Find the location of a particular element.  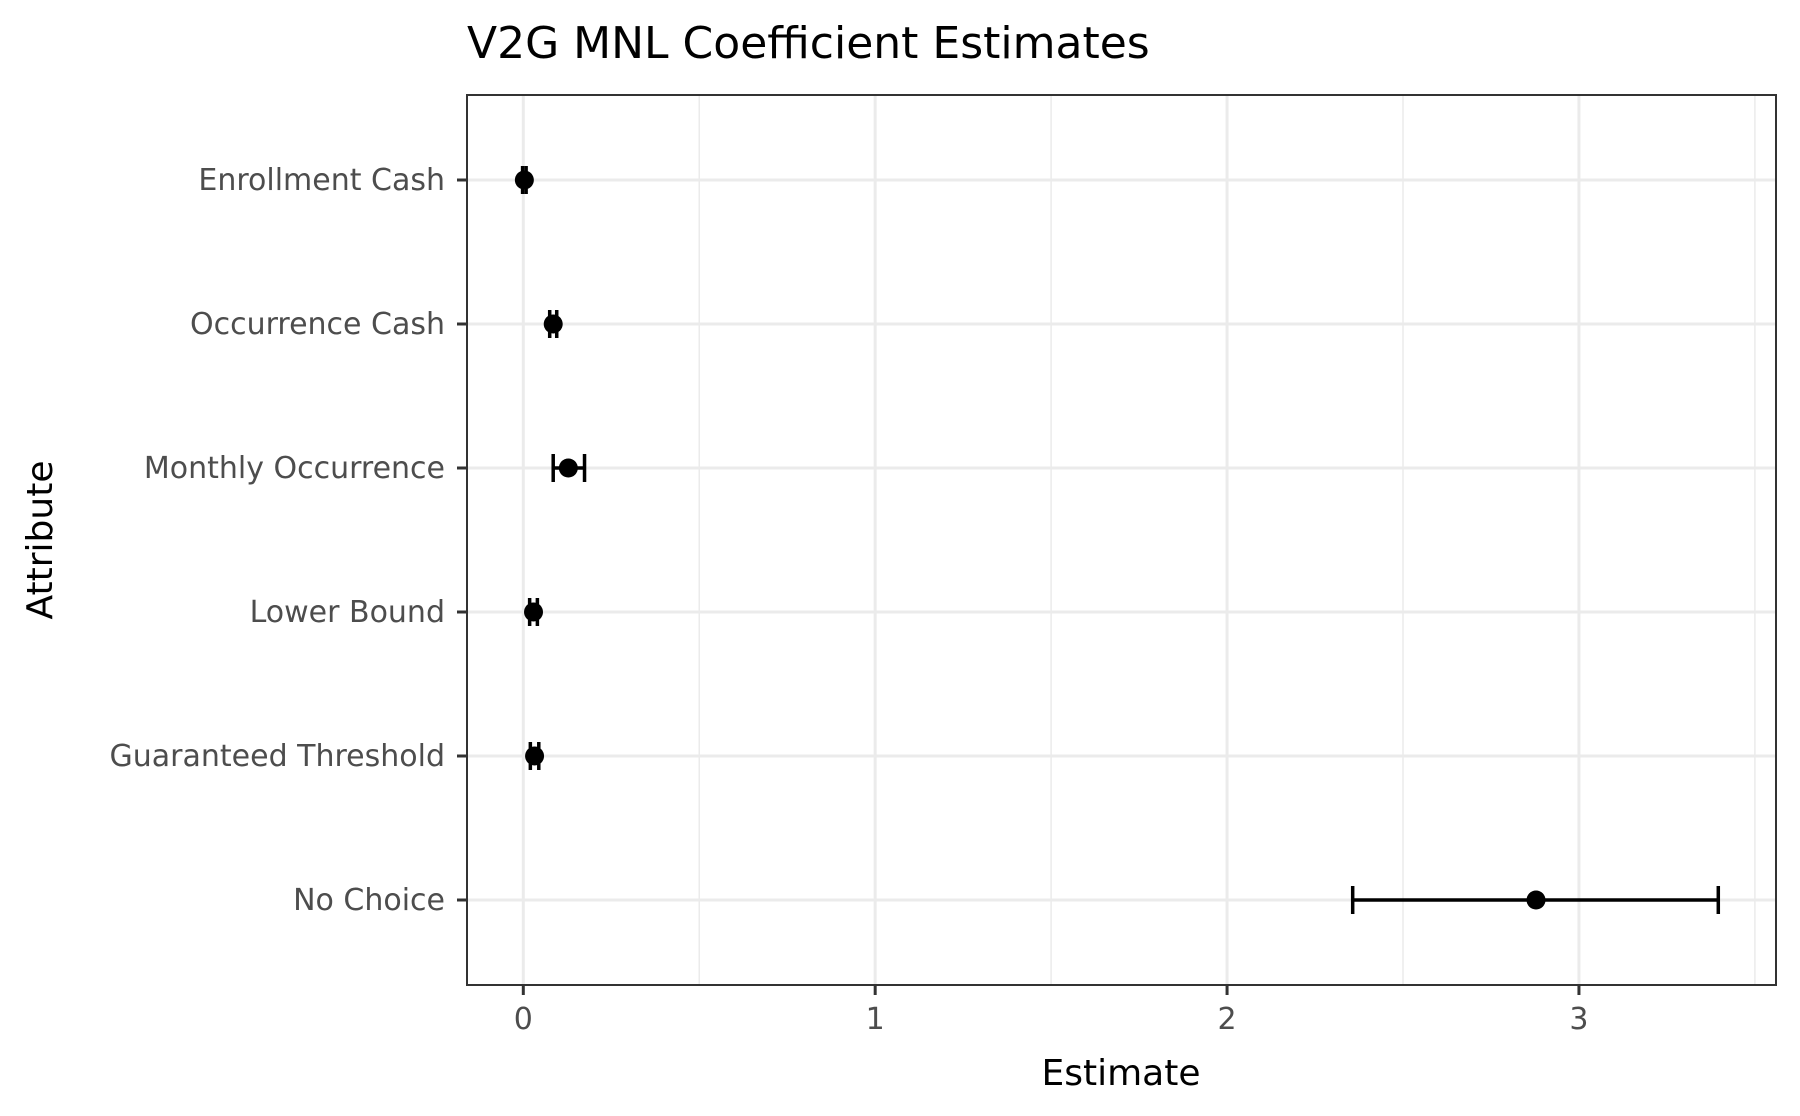

y-tick-label: Occurrence Cash is located at coordinates (317, 324).